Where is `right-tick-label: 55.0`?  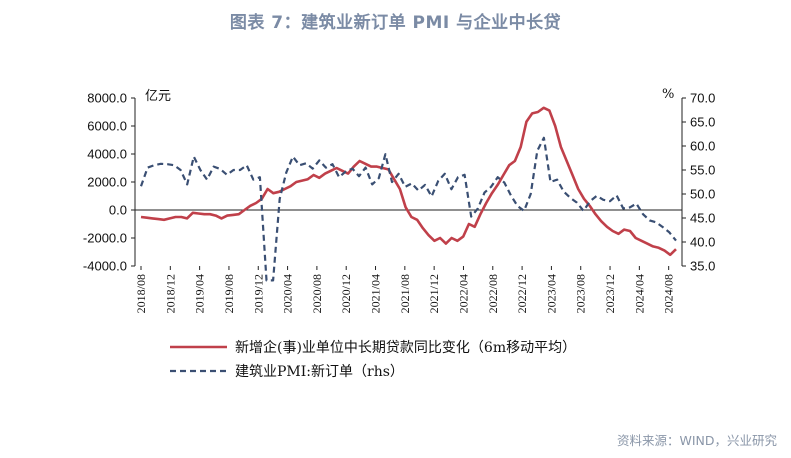 right-tick-label: 55.0 is located at coordinates (702, 170).